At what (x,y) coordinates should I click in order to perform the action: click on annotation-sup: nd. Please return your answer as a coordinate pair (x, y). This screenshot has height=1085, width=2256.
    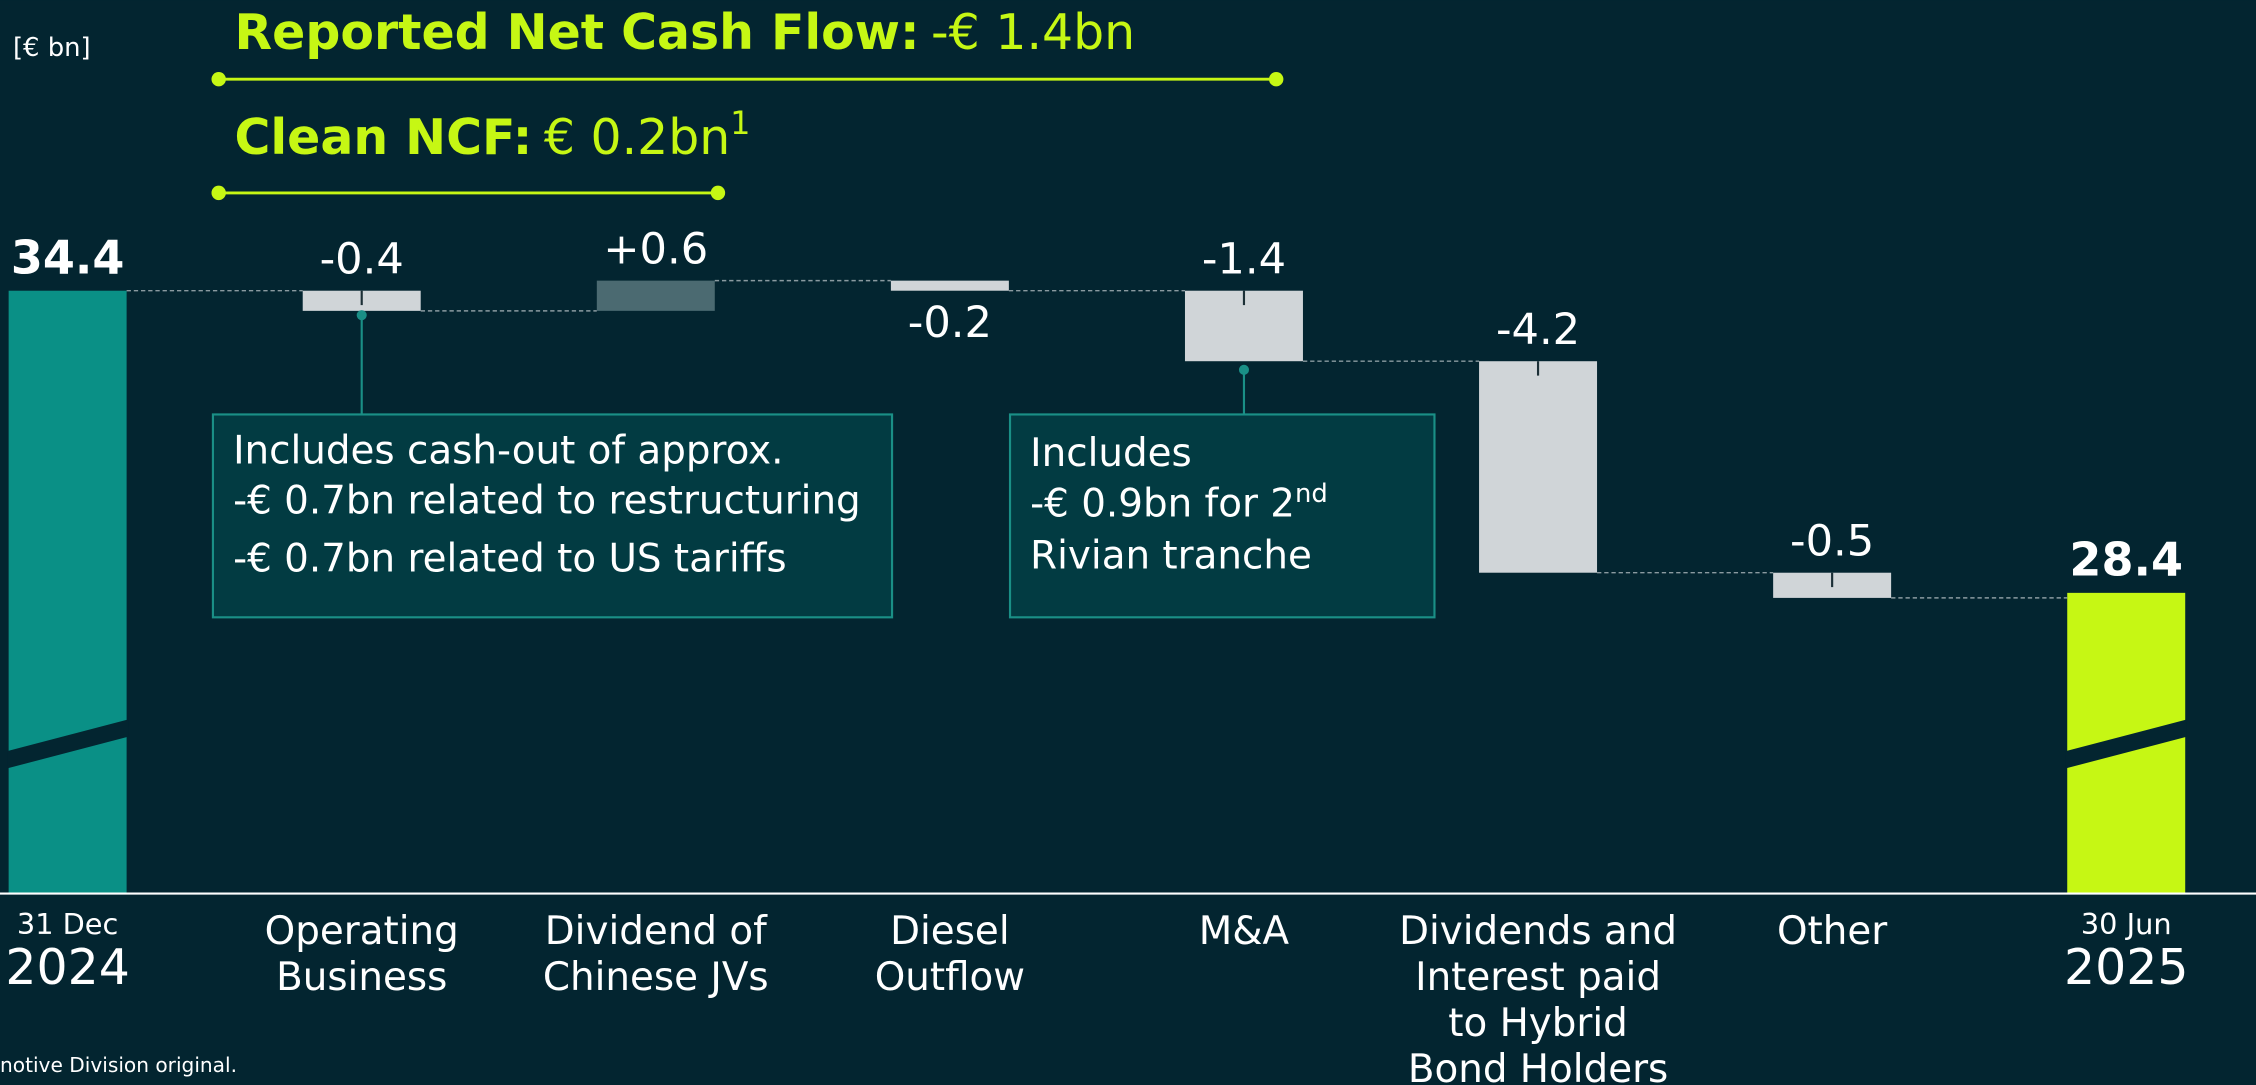
    Looking at the image, I should click on (1311, 494).